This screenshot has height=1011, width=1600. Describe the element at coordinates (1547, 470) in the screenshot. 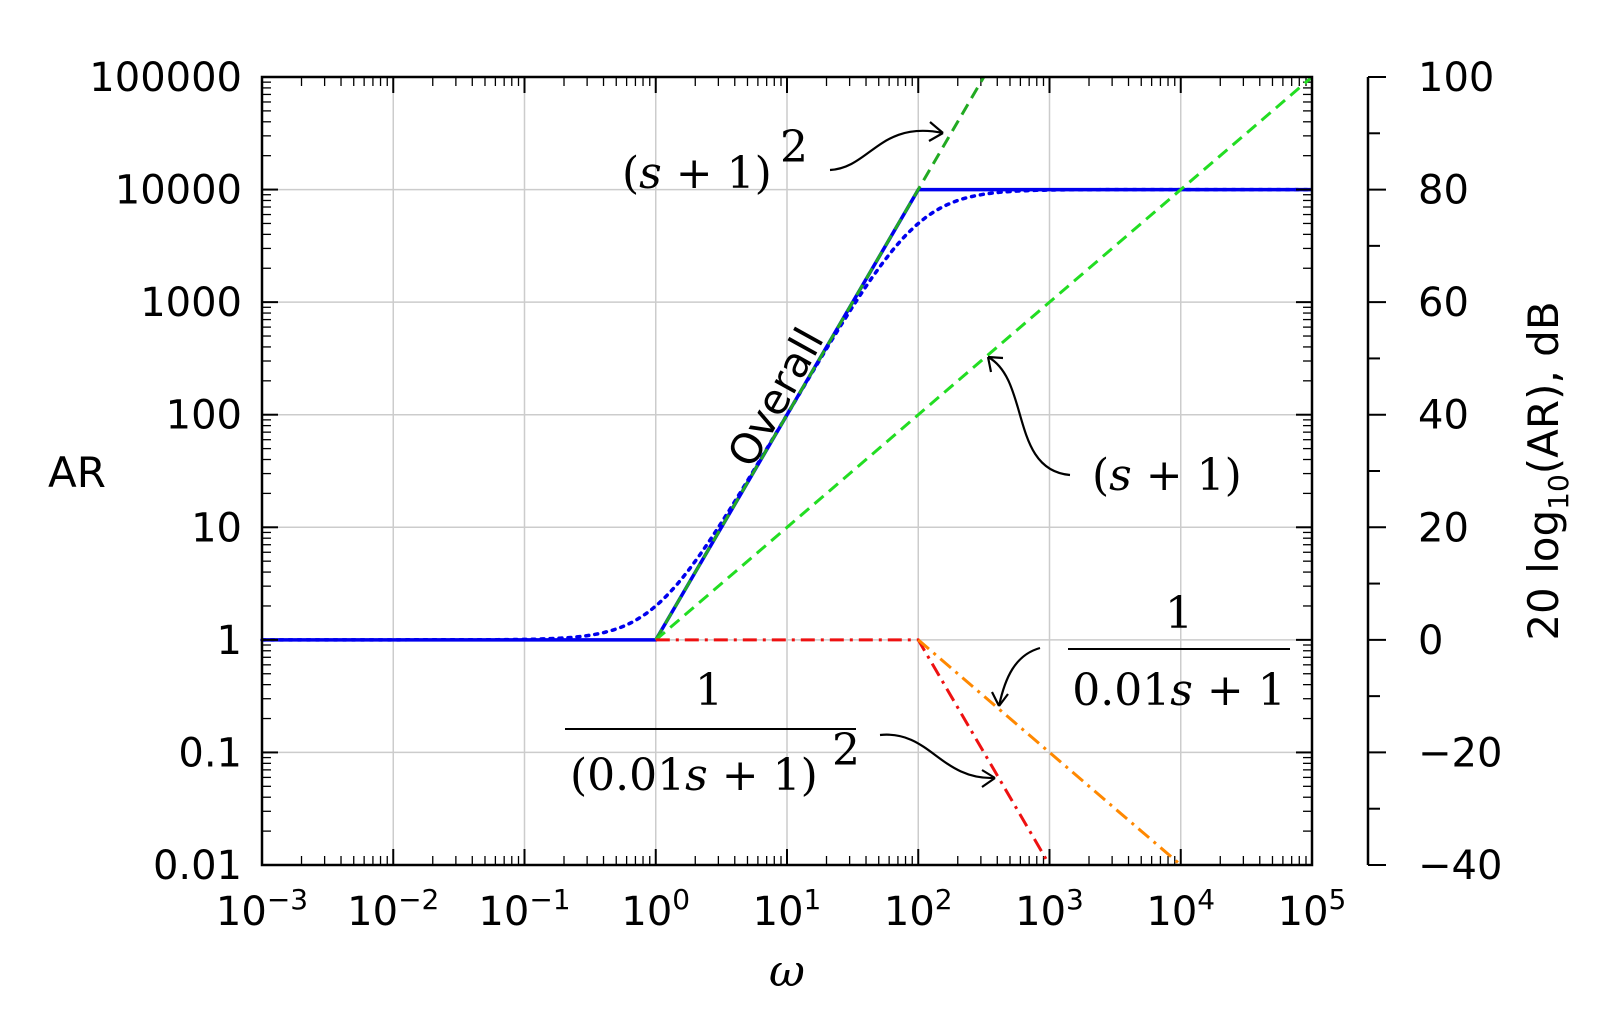

I see `y2-axis-title: 20 log10(AR), dB` at that location.